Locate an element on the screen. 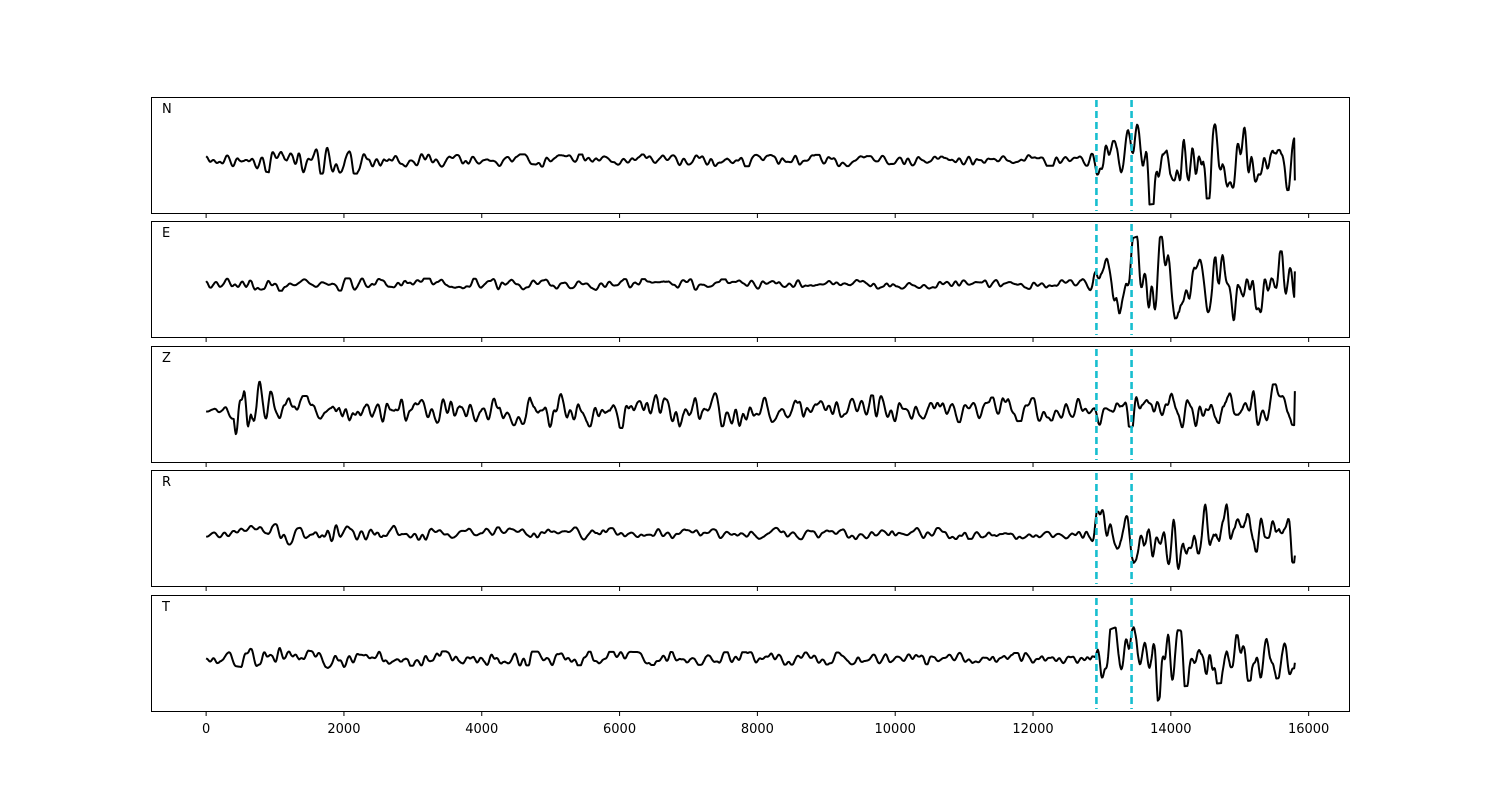 This screenshot has width=1500, height=800. panel-e: E is located at coordinates (750, 281).